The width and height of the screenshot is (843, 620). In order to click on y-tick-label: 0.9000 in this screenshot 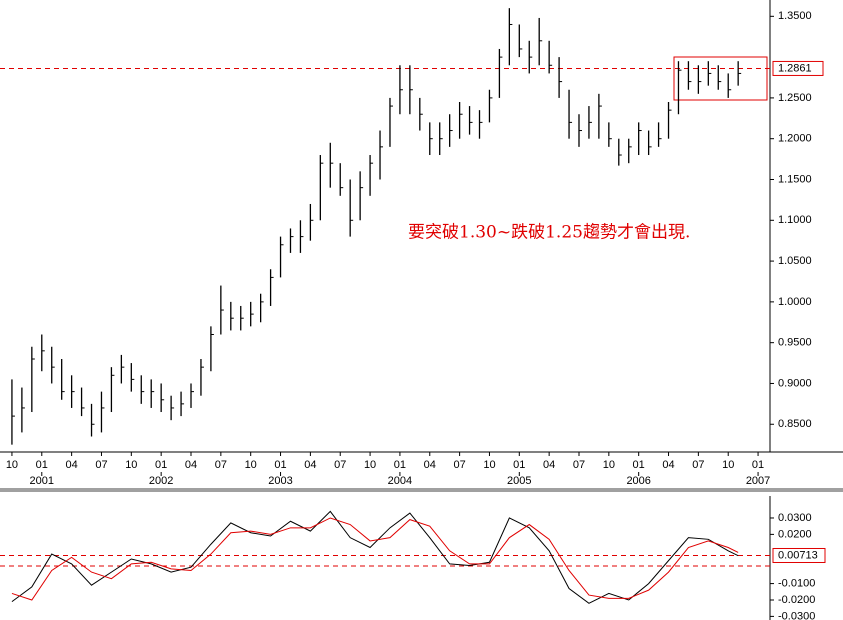, I will do `click(795, 383)`.